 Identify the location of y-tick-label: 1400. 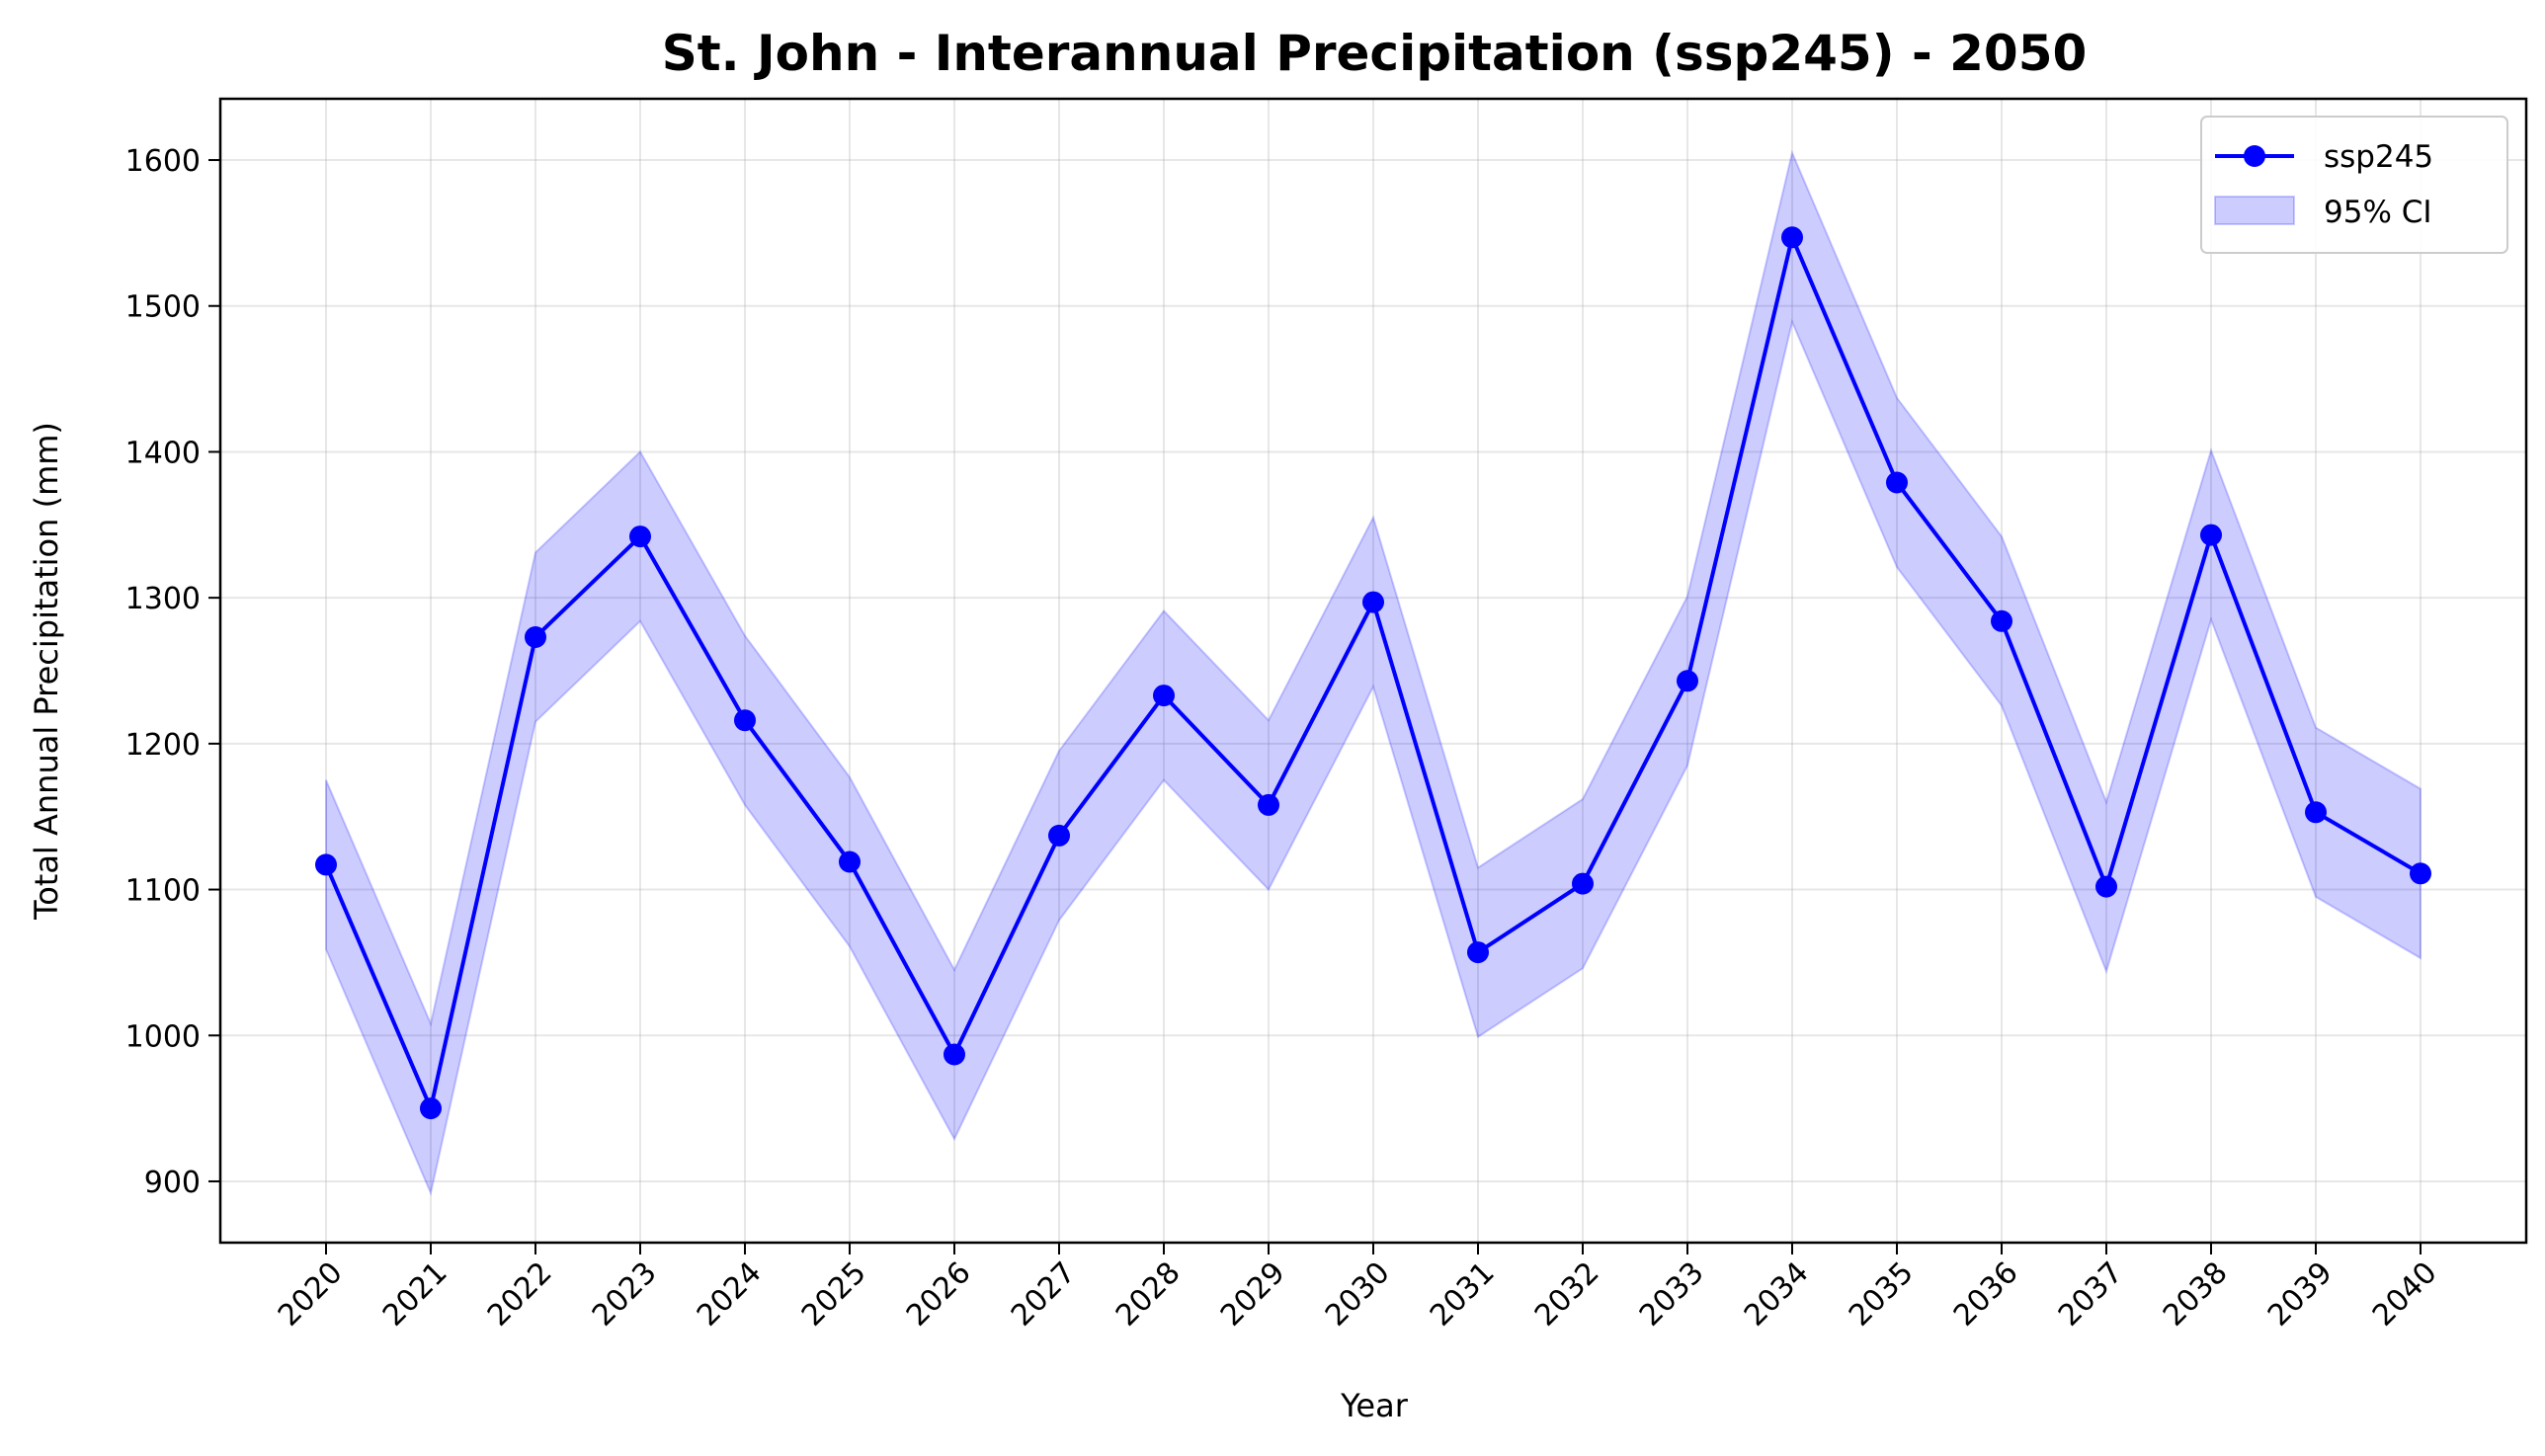
(163, 453).